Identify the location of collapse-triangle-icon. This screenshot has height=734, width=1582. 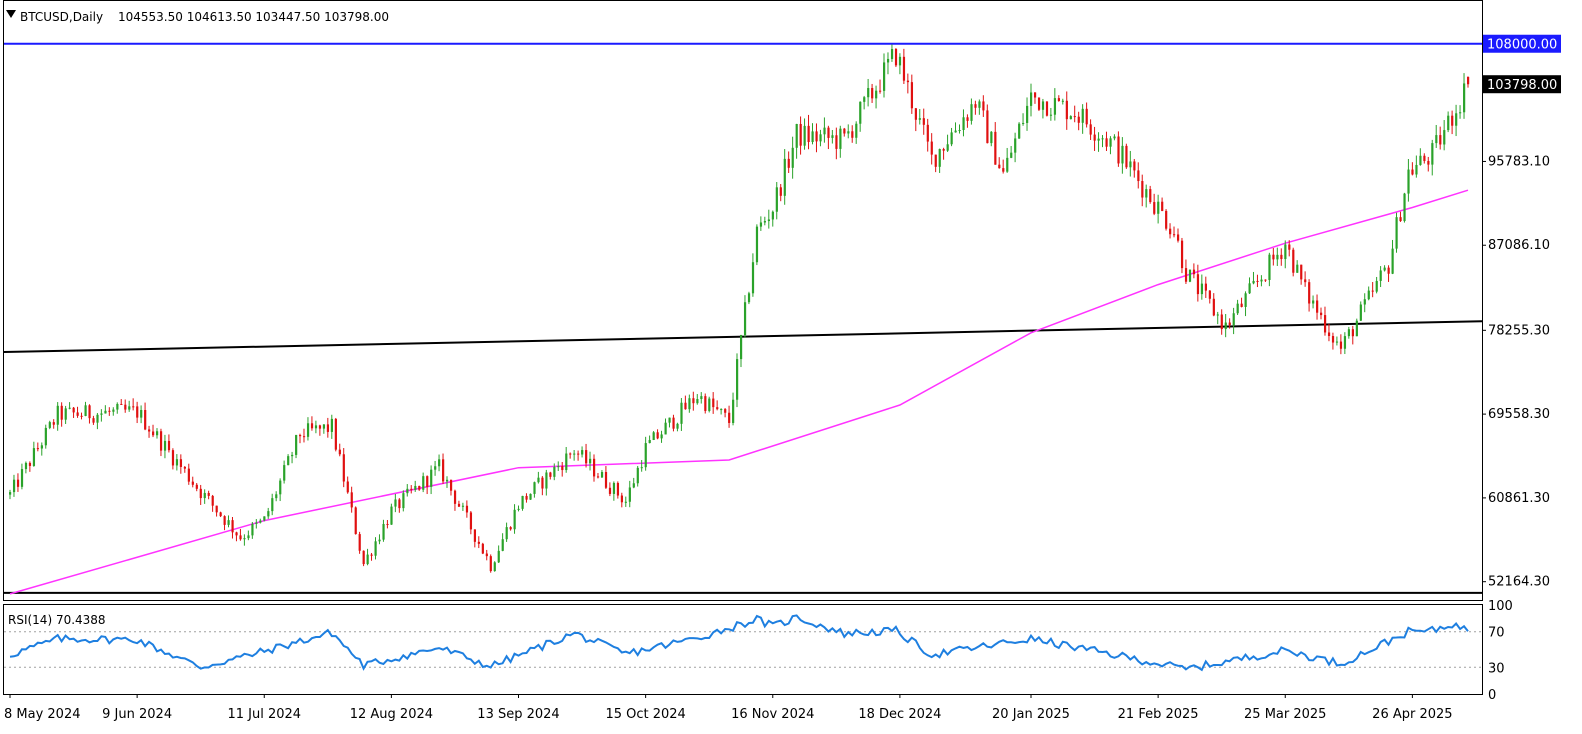
(11, 14).